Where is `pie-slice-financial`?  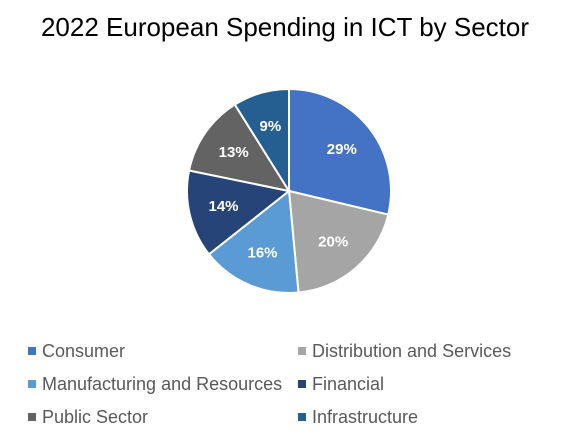 pie-slice-financial is located at coordinates (239, 212).